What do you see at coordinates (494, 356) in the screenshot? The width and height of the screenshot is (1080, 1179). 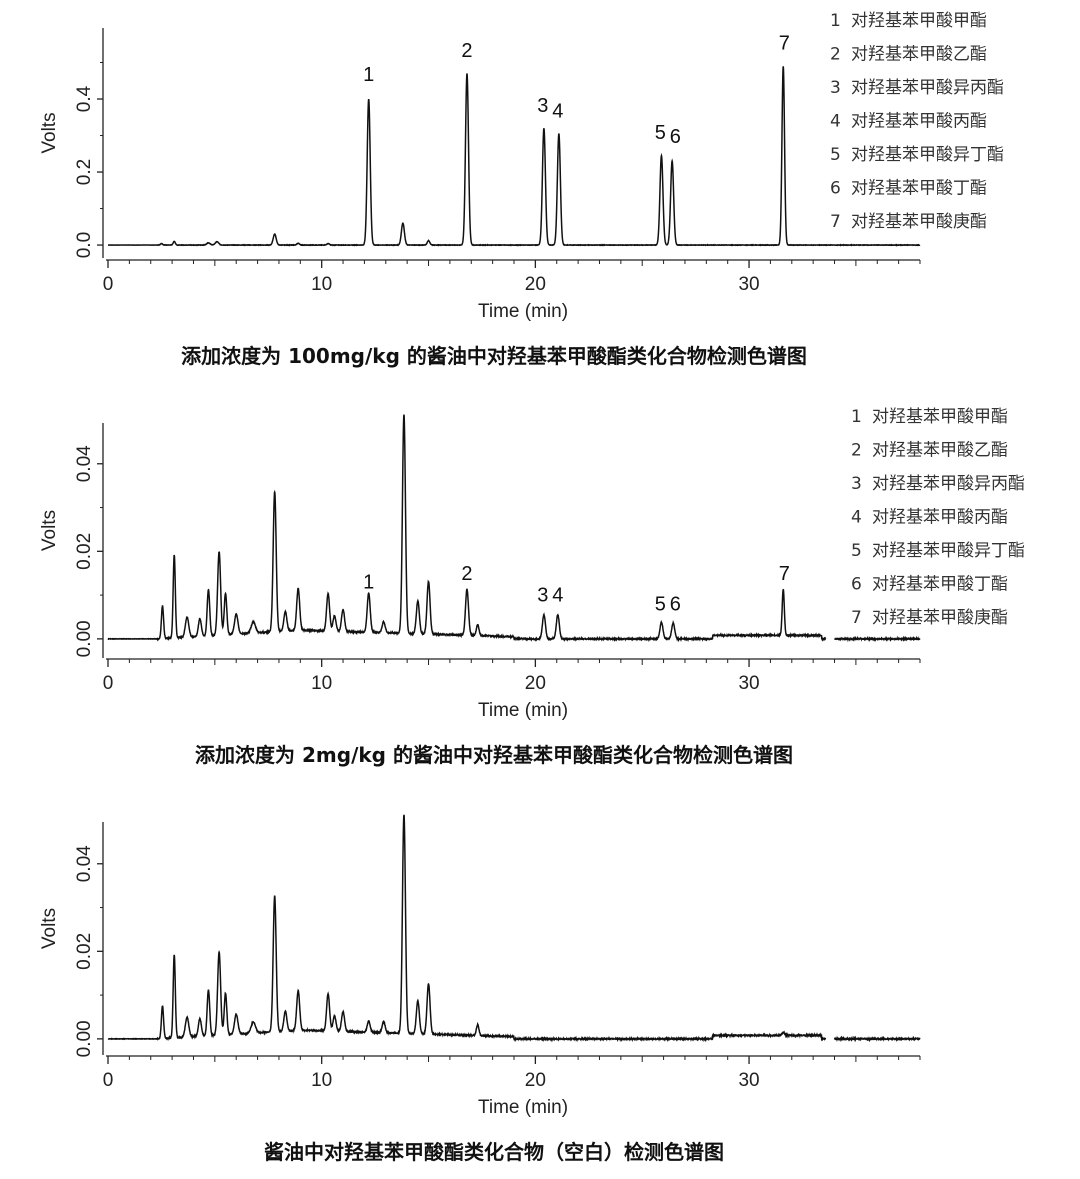 I see `chart-caption: 添加浓度为 100mg/kg 的酱油中对羟基苯甲酸酯类化合物检测色谱图` at bounding box center [494, 356].